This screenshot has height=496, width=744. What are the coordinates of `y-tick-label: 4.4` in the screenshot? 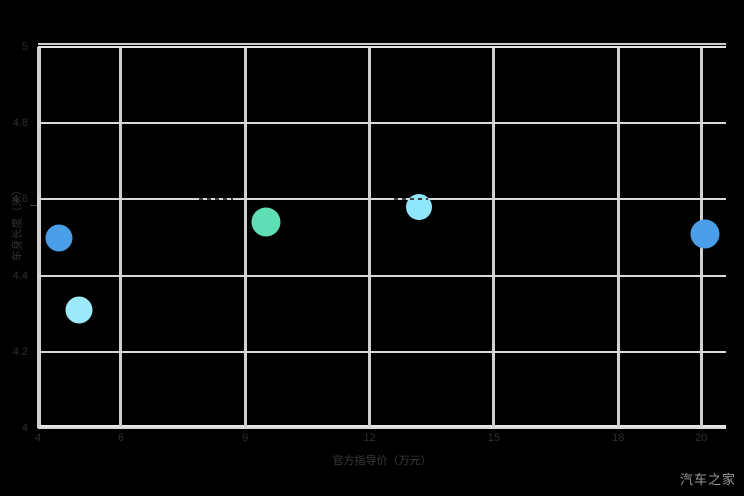 It's located at (20, 275).